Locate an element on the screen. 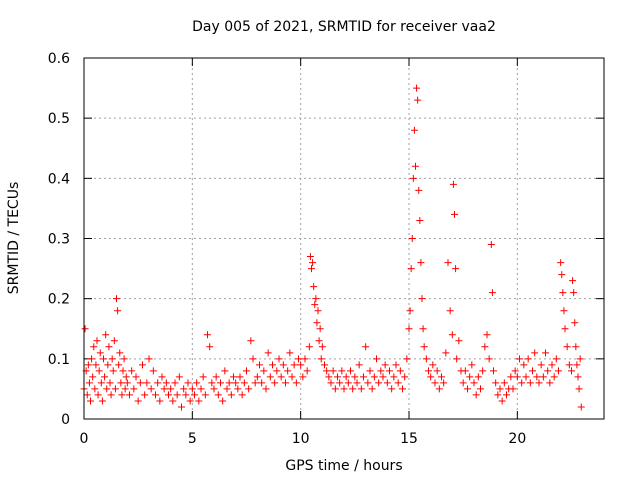 The width and height of the screenshot is (640, 480). y-tick-label: 0.3 is located at coordinates (59, 240).